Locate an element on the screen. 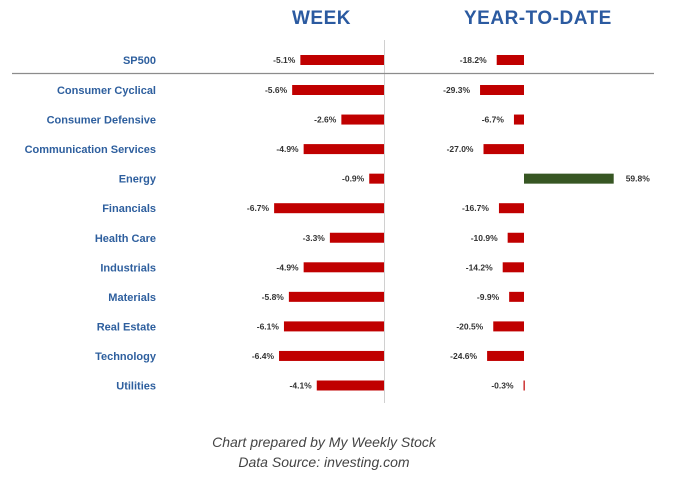 This screenshot has width=678, height=477. category-label-consumer-defensive: Consumer Defensive is located at coordinates (101, 121).